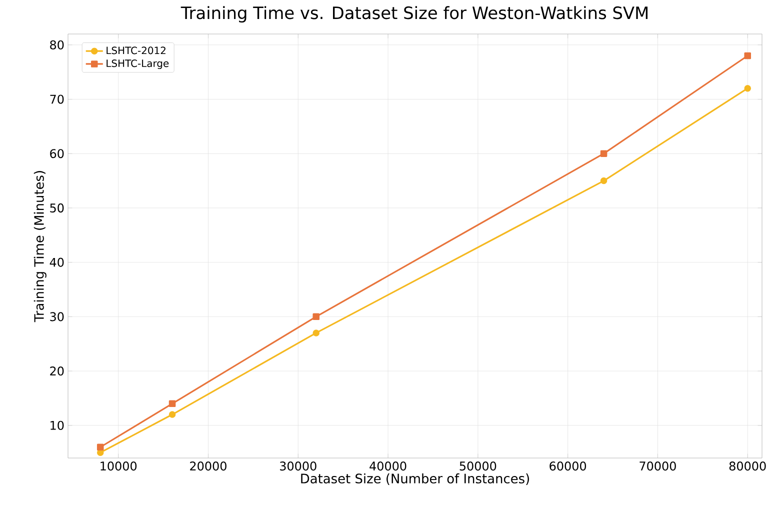 The height and width of the screenshot is (525, 769). What do you see at coordinates (57, 262) in the screenshot?
I see `y-tick-label: 40` at bounding box center [57, 262].